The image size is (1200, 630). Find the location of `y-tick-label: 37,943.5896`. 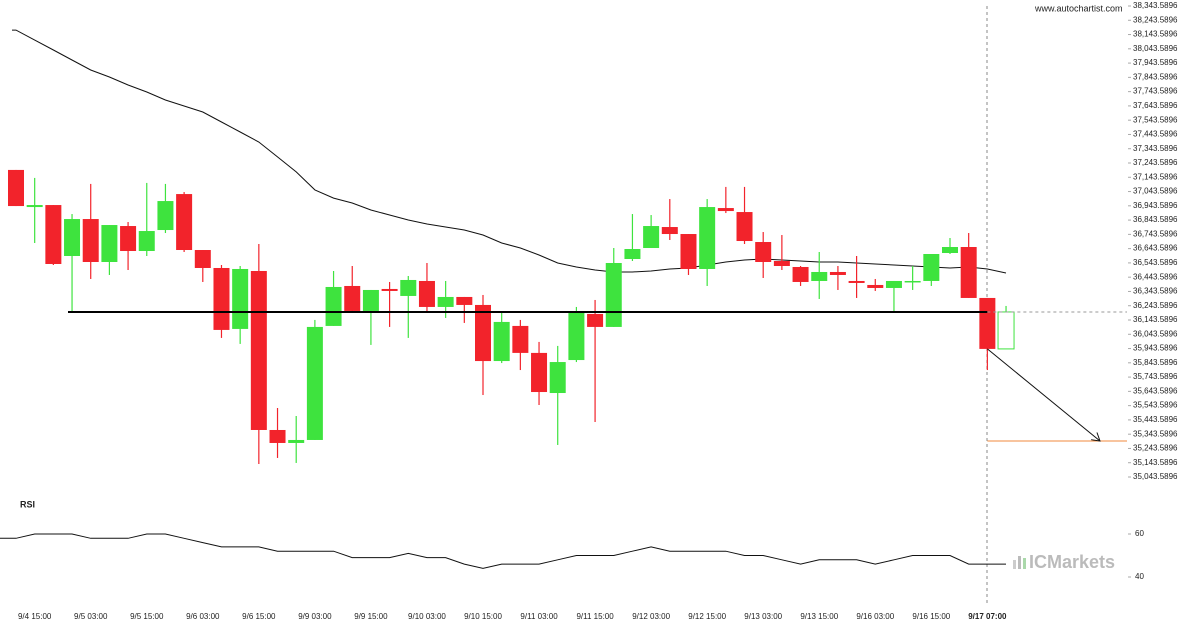

y-tick-label: 37,943.5896 is located at coordinates (1155, 62).